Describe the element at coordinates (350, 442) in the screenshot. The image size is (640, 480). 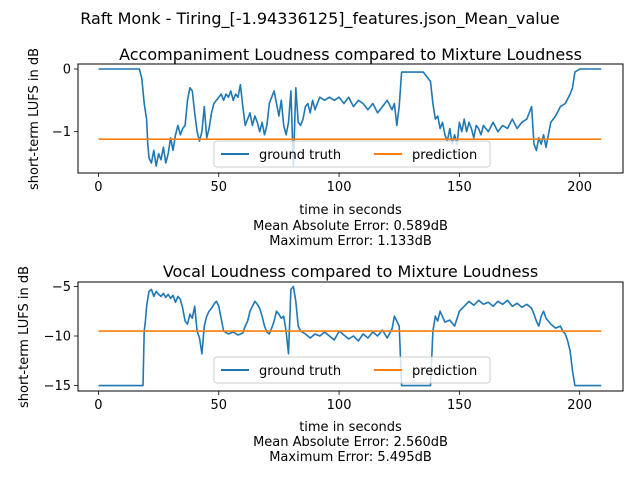
I see `mean-absolute-error: Mean Absolute Error: 2.560dB` at that location.